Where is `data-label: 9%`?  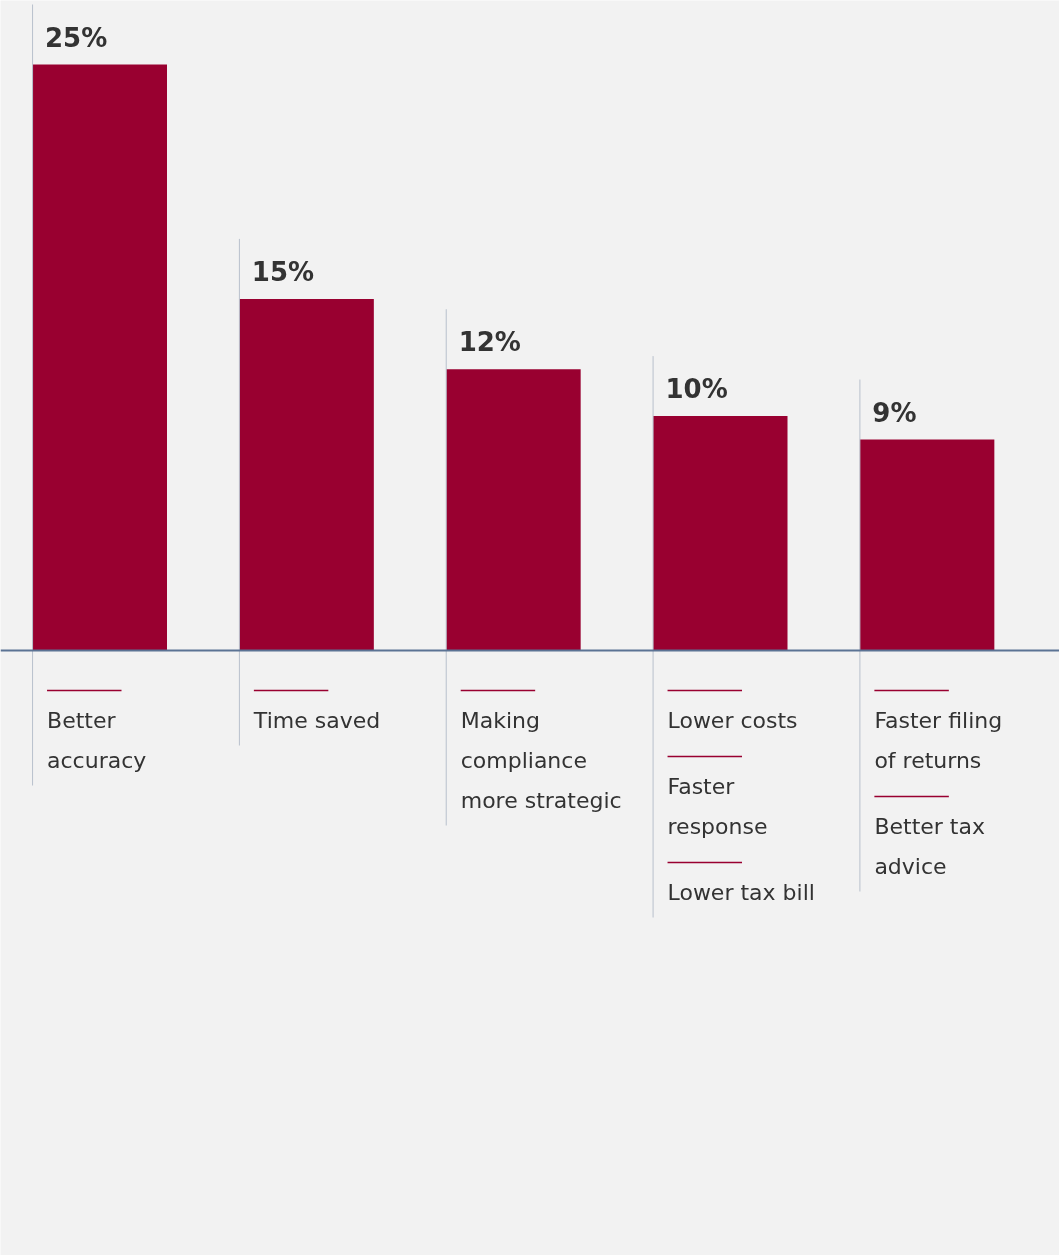 data-label: 9% is located at coordinates (894, 412).